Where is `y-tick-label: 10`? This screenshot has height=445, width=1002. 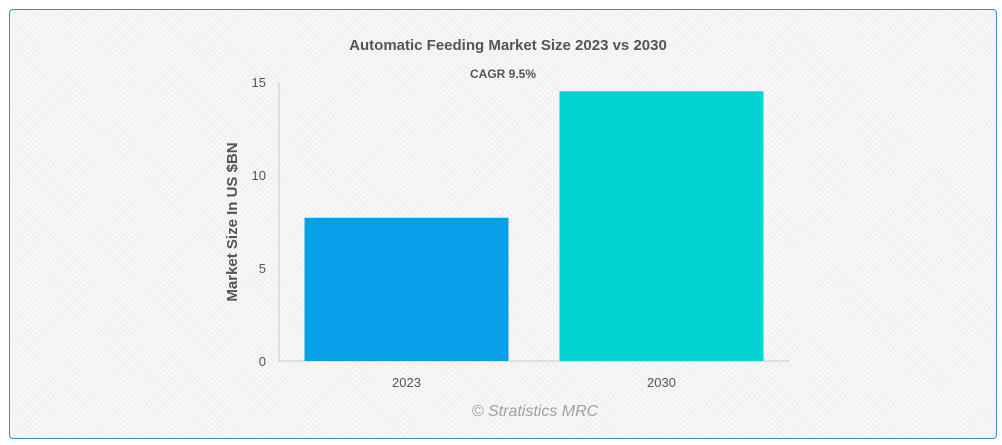 y-tick-label: 10 is located at coordinates (259, 175).